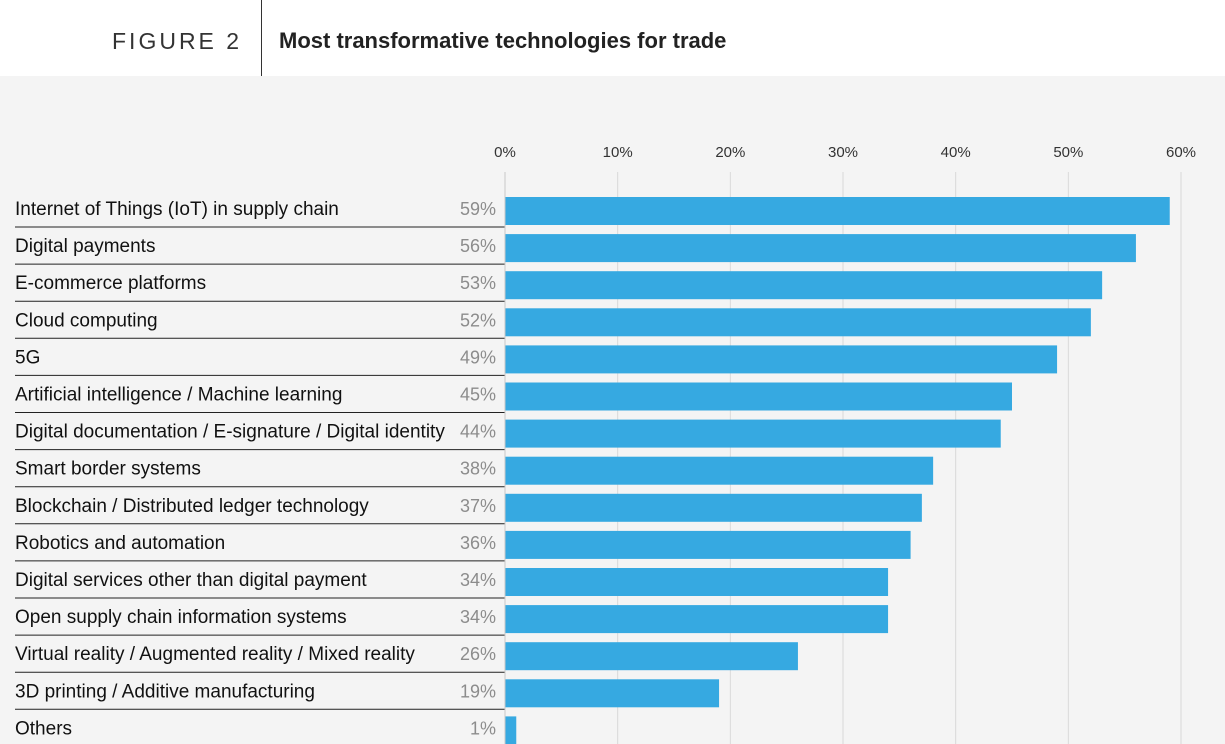  Describe the element at coordinates (478, 246) in the screenshot. I see `value-label: 56%` at that location.